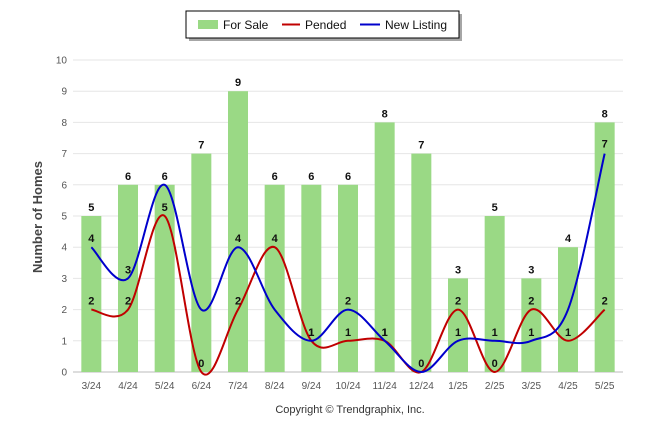 The image size is (646, 434). Describe the element at coordinates (312, 386) in the screenshot. I see `x-tick-label: 9/24` at that location.